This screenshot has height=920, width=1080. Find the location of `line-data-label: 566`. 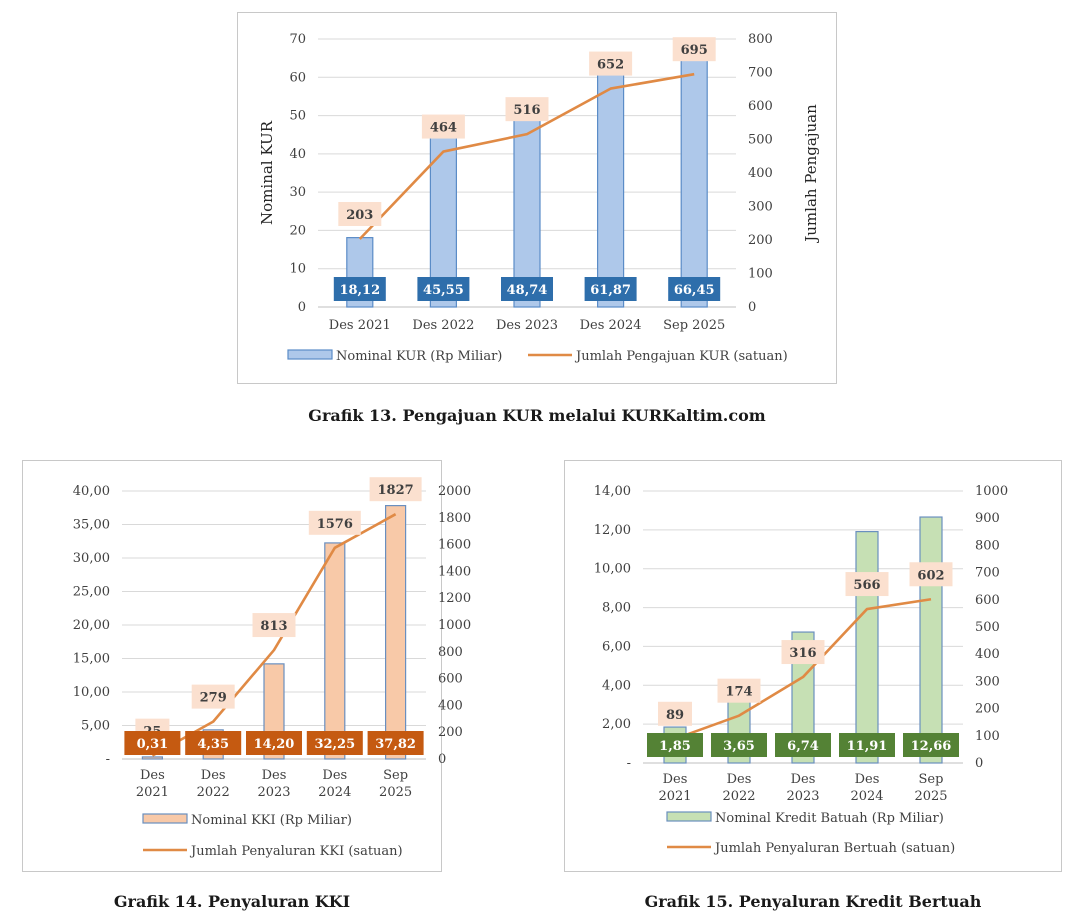

line-data-label: 566 is located at coordinates (866, 585).